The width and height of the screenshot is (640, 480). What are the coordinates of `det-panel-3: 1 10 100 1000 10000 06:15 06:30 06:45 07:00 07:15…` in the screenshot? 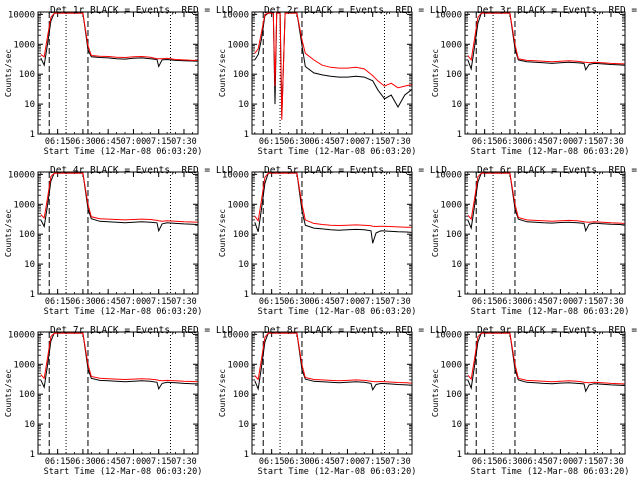 It's located at (535, 81).